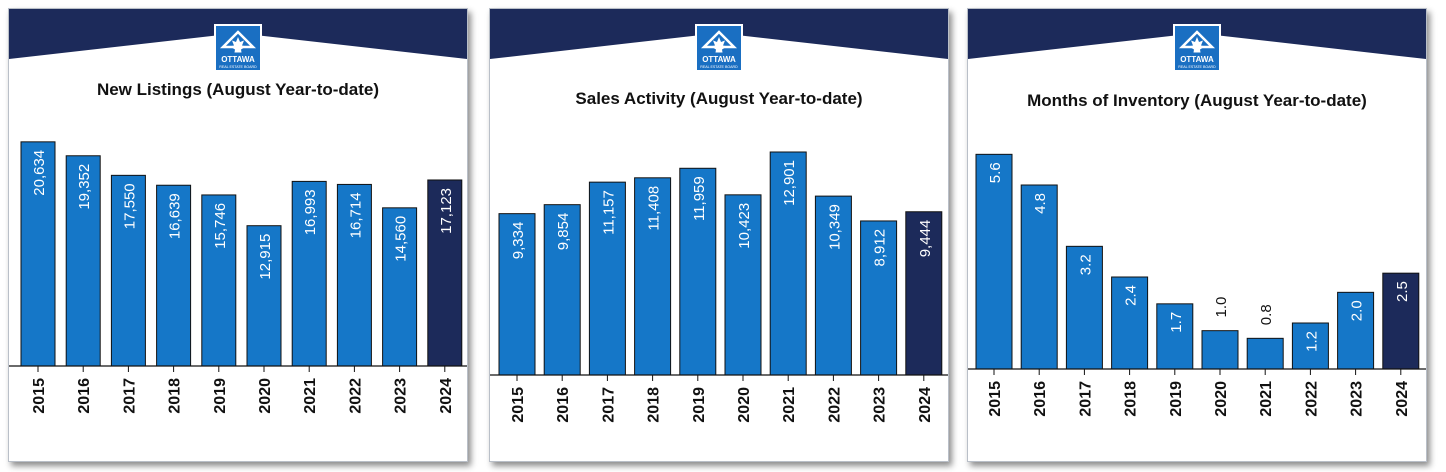 This screenshot has height=472, width=1446. Describe the element at coordinates (654, 208) in the screenshot. I see `data-label-2018: 11,408` at that location.